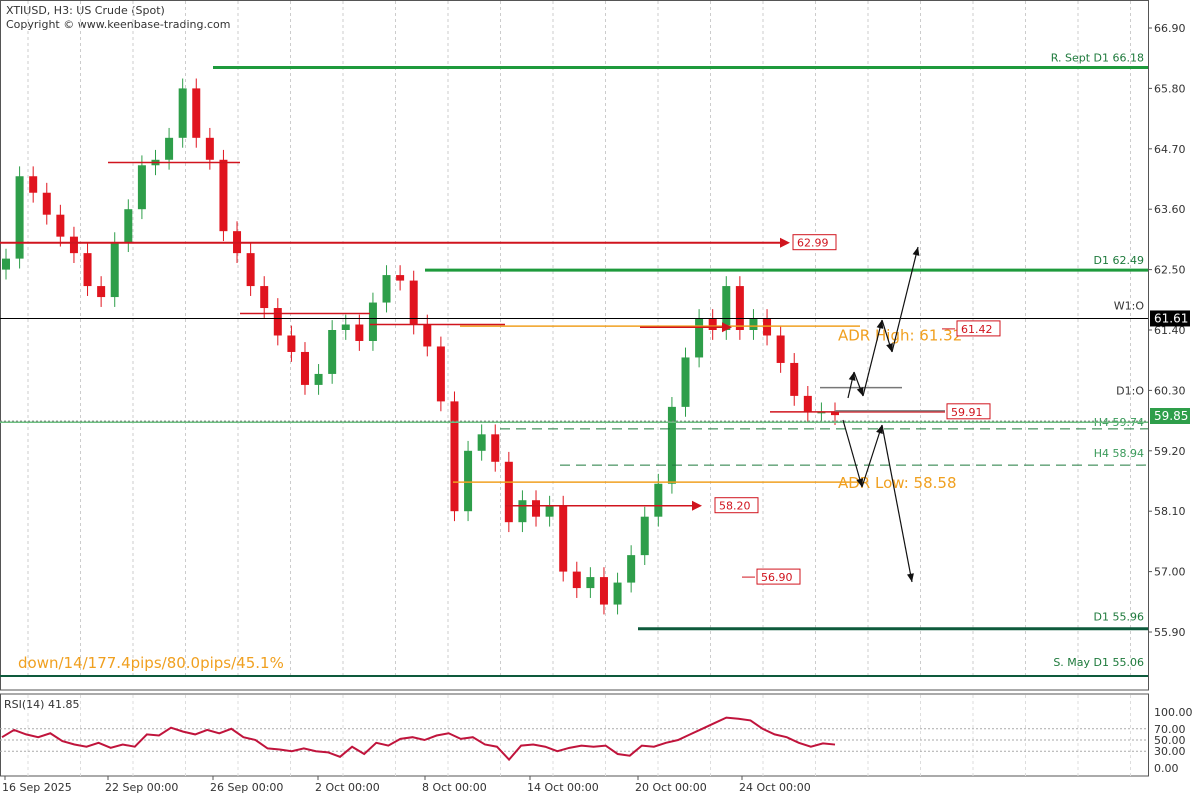 Image resolution: width=1200 pixels, height=800 pixels. I want to click on price-tick-label: 62.50, so click(1170, 270).